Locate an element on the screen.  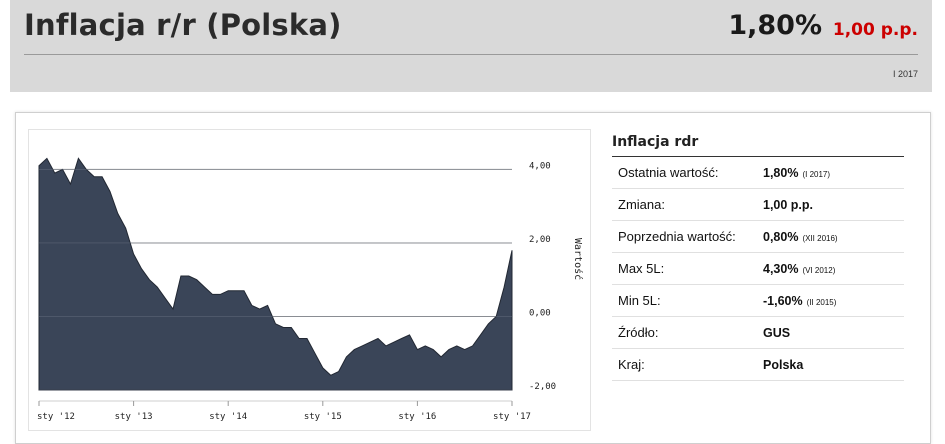
y-tick-label: 2,00 is located at coordinates (540, 240).